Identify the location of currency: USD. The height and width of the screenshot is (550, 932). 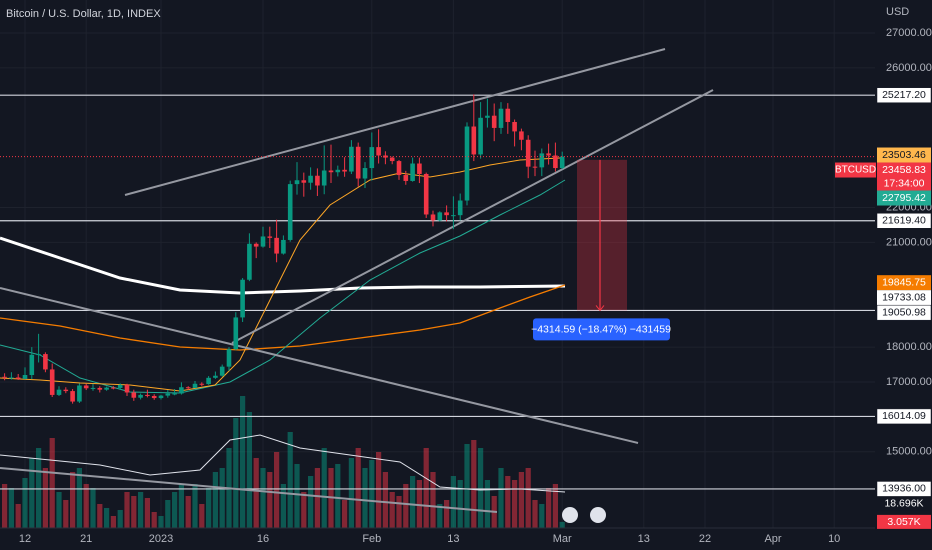
(897, 12).